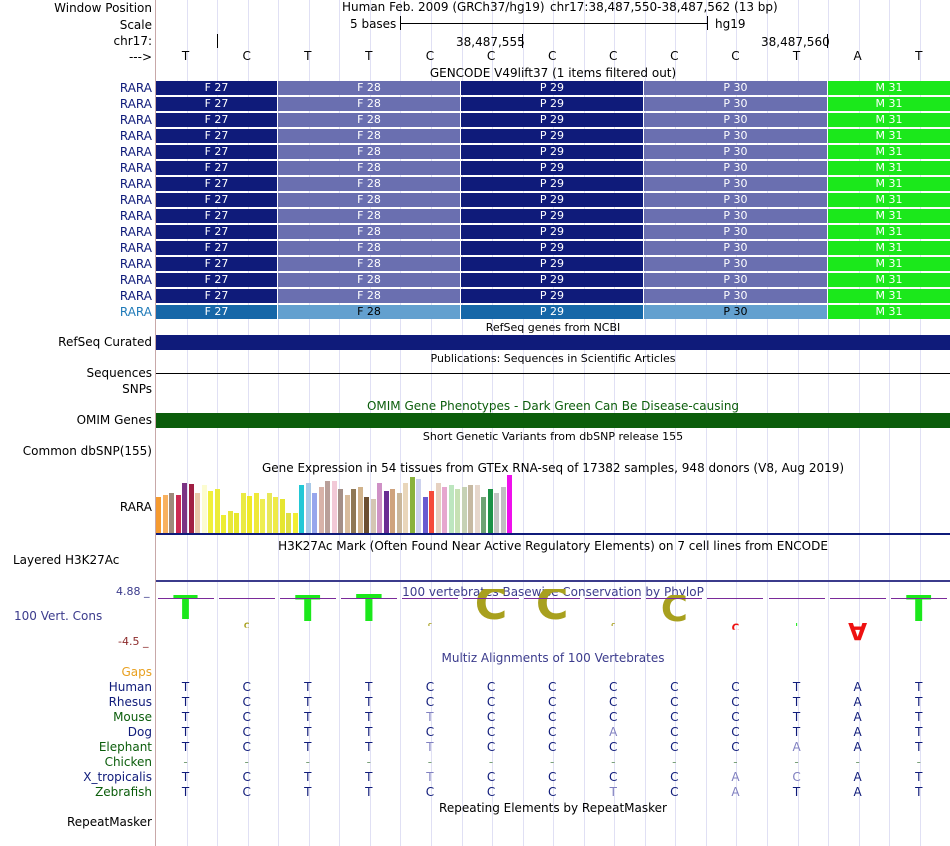 Image resolution: width=950 pixels, height=846 pixels. Describe the element at coordinates (66, 560) in the screenshot. I see `h3k27ac-label: Layered H3K27Ac` at that location.